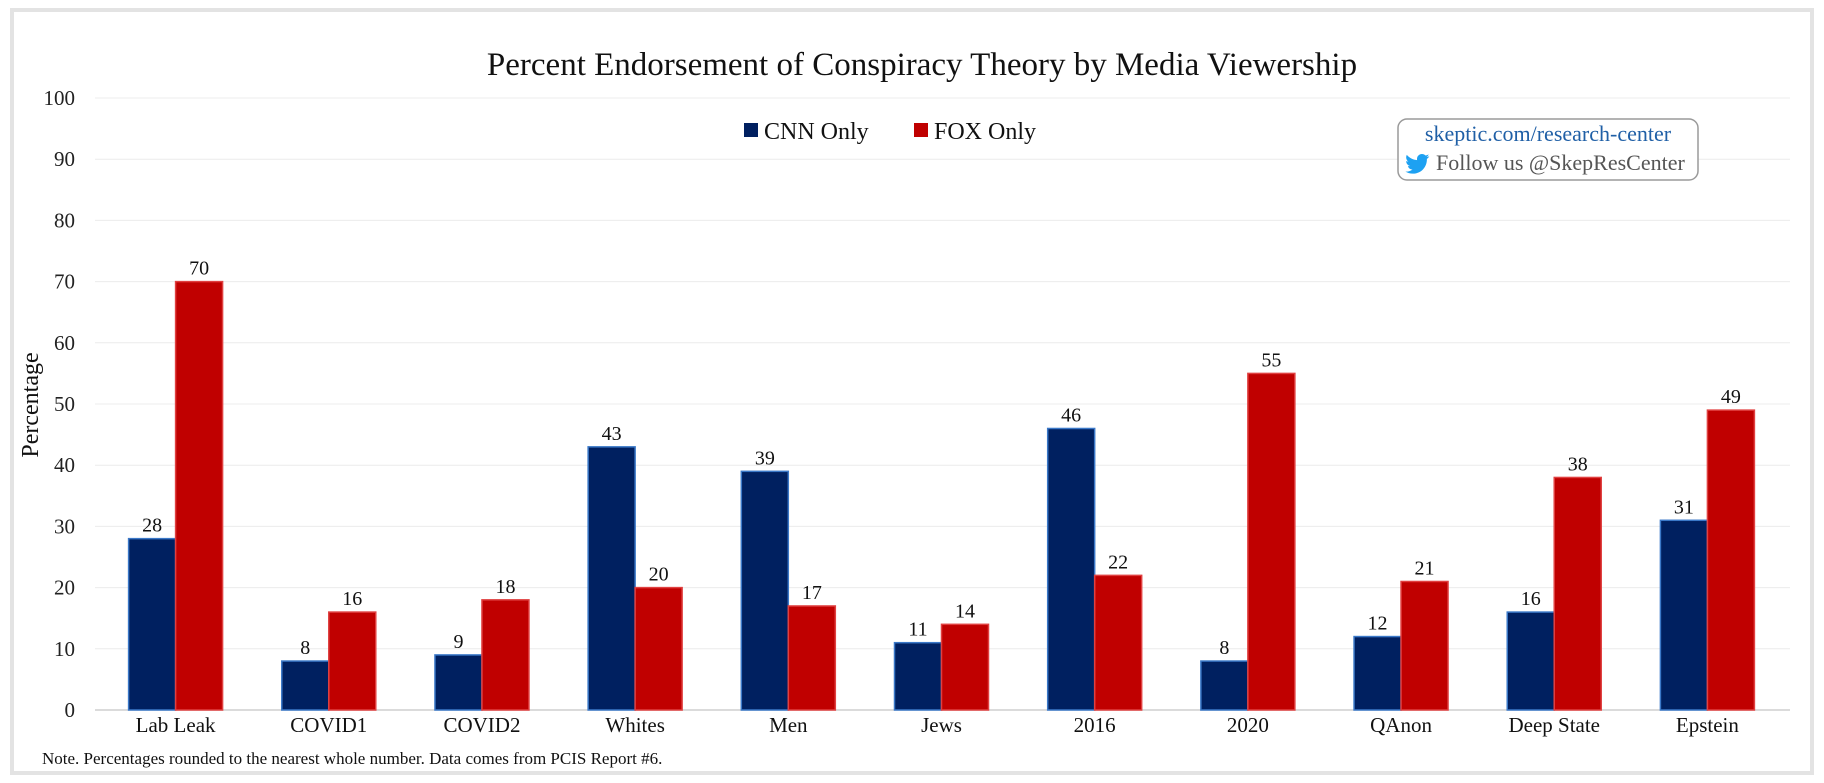  I want to click on data-label: 46, so click(1071, 415).